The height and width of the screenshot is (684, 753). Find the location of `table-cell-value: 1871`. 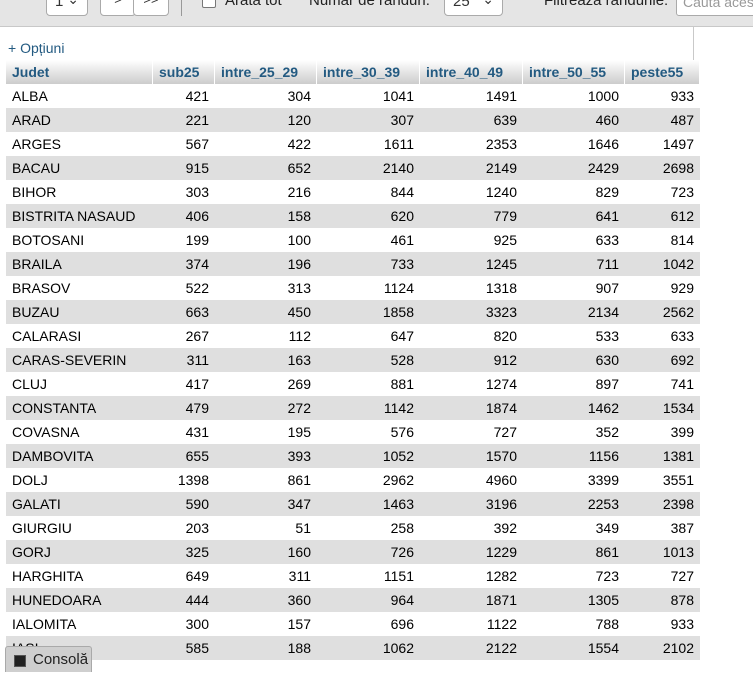

table-cell-value: 1871 is located at coordinates (471, 600).